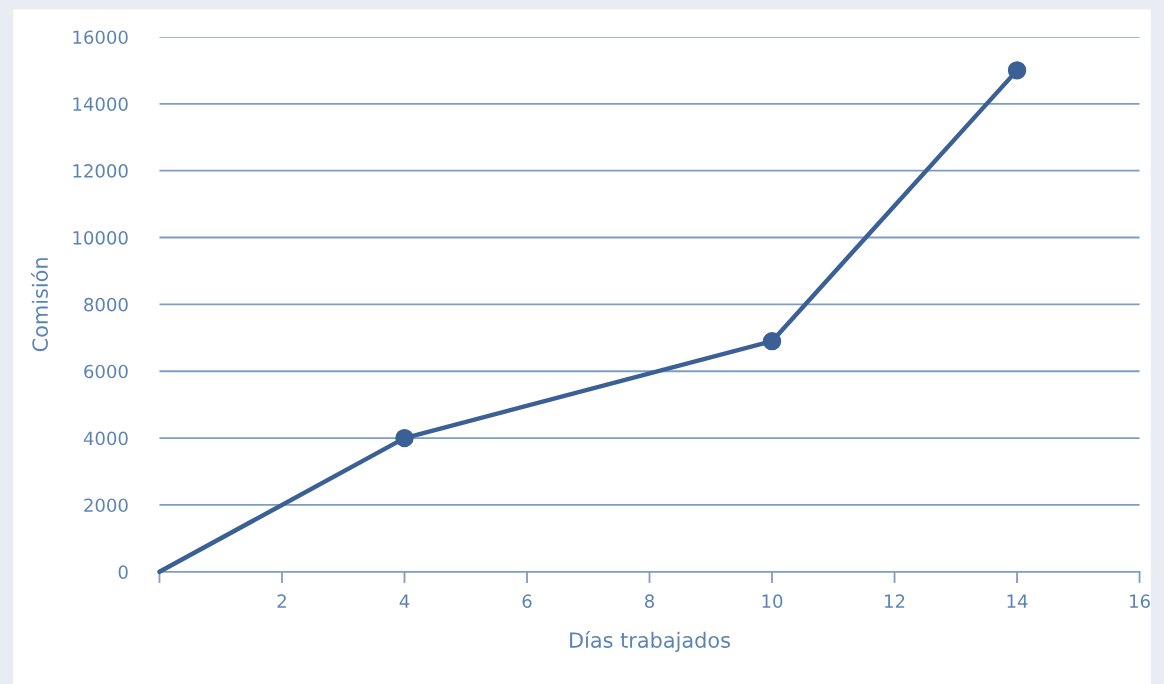 Image resolution: width=1164 pixels, height=684 pixels. What do you see at coordinates (1140, 601) in the screenshot?
I see `x-tick-label: 16` at bounding box center [1140, 601].